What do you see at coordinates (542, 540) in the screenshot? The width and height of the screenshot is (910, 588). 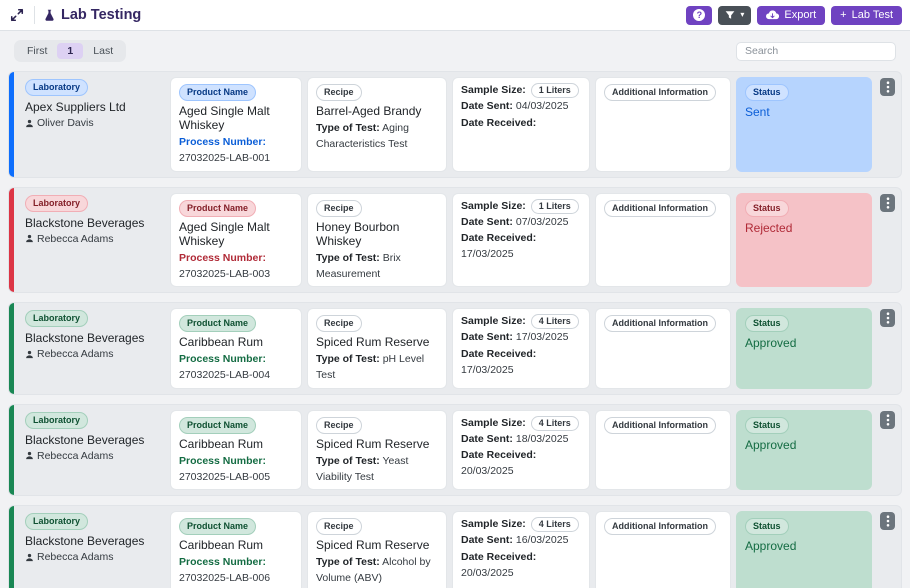 I see `date-sent-value: 16/03/2025` at bounding box center [542, 540].